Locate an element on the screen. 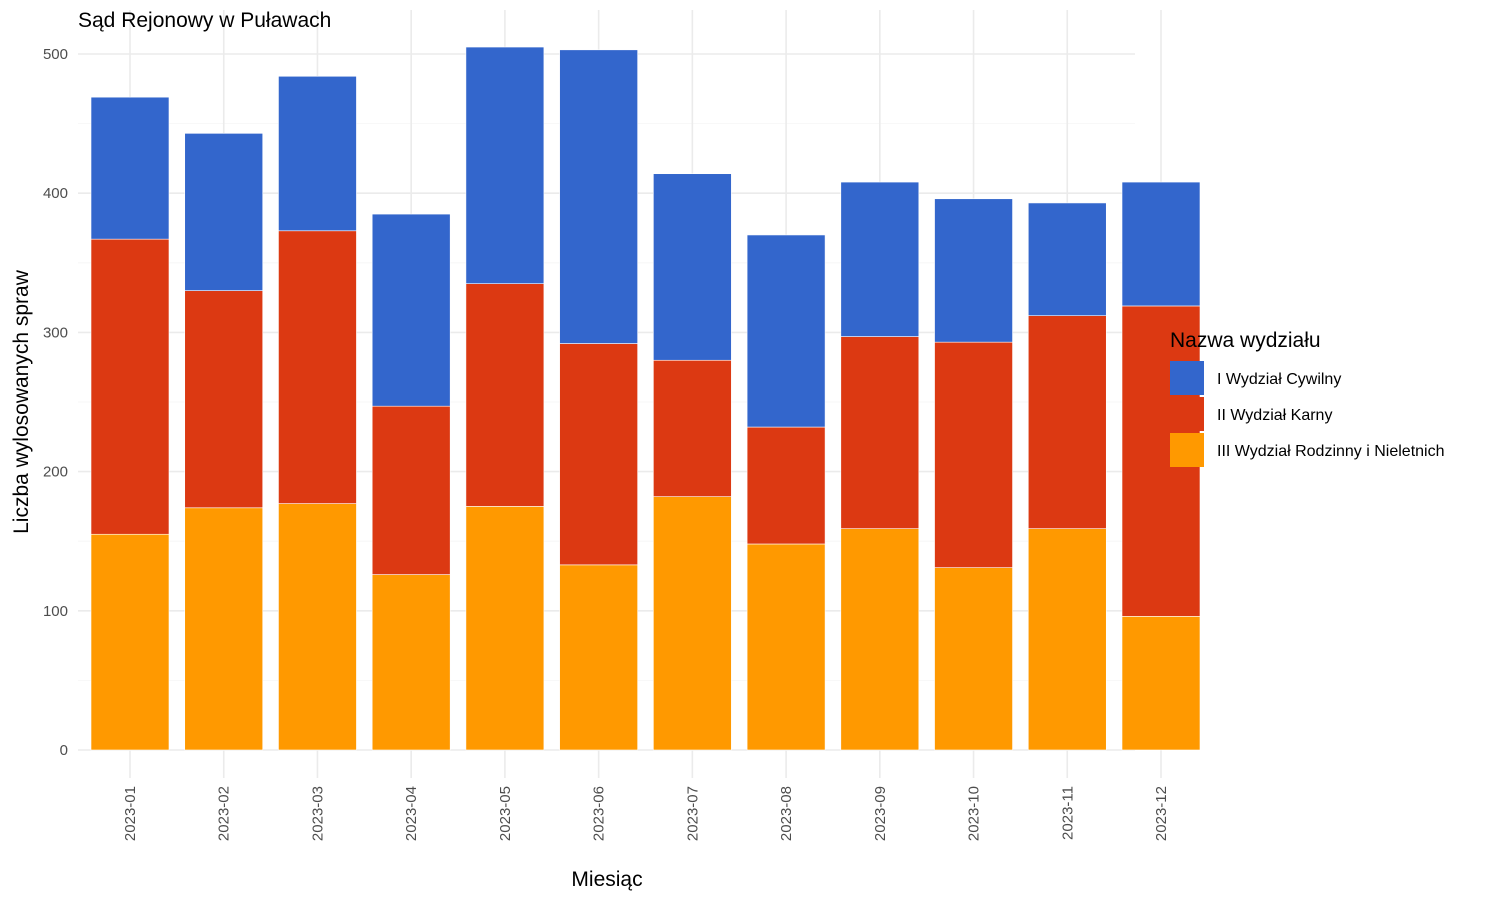  y-tick-label: 500 is located at coordinates (55, 54).